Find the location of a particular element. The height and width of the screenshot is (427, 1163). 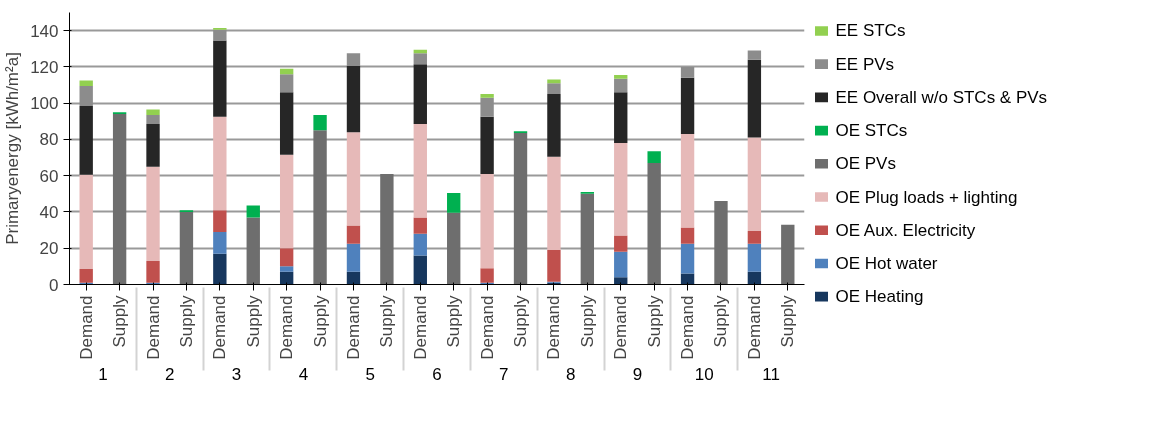

legend-label: OE Heating is located at coordinates (879, 297).